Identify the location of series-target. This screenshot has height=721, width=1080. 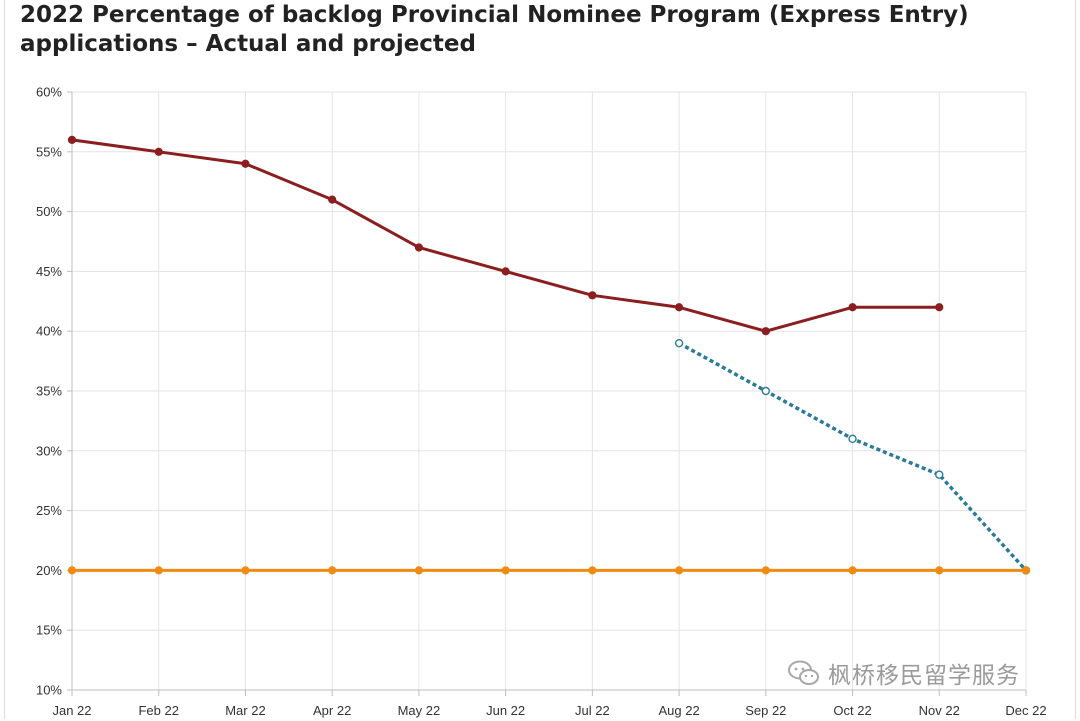
(549, 570).